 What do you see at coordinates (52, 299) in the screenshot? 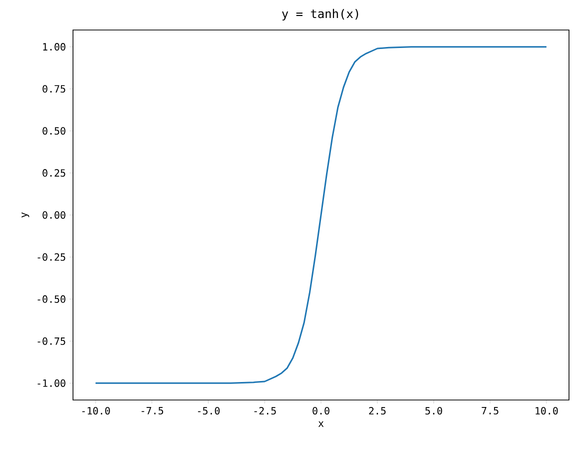
I see `y-tick-label: -0.50` at bounding box center [52, 299].